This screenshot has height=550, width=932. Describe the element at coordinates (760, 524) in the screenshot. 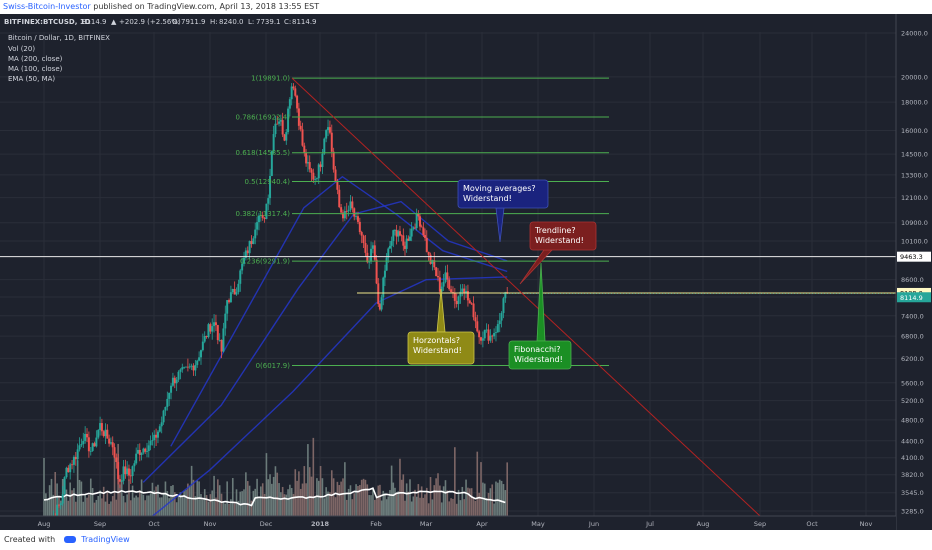

I see `x-tick-label: Sep` at that location.